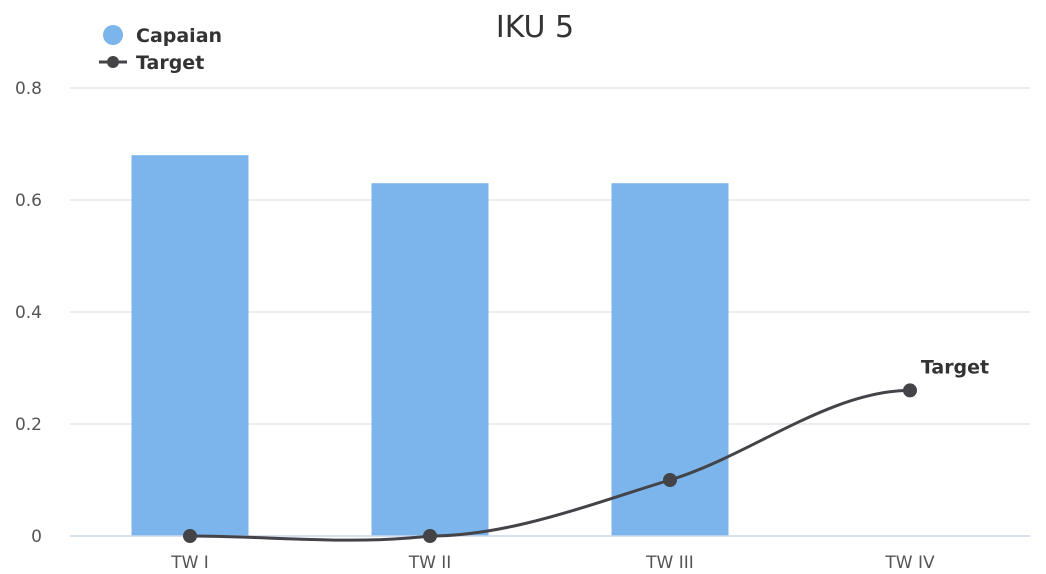 This screenshot has height=574, width=1046. Describe the element at coordinates (189, 563) in the screenshot. I see `x-tick-label: TW I` at that location.